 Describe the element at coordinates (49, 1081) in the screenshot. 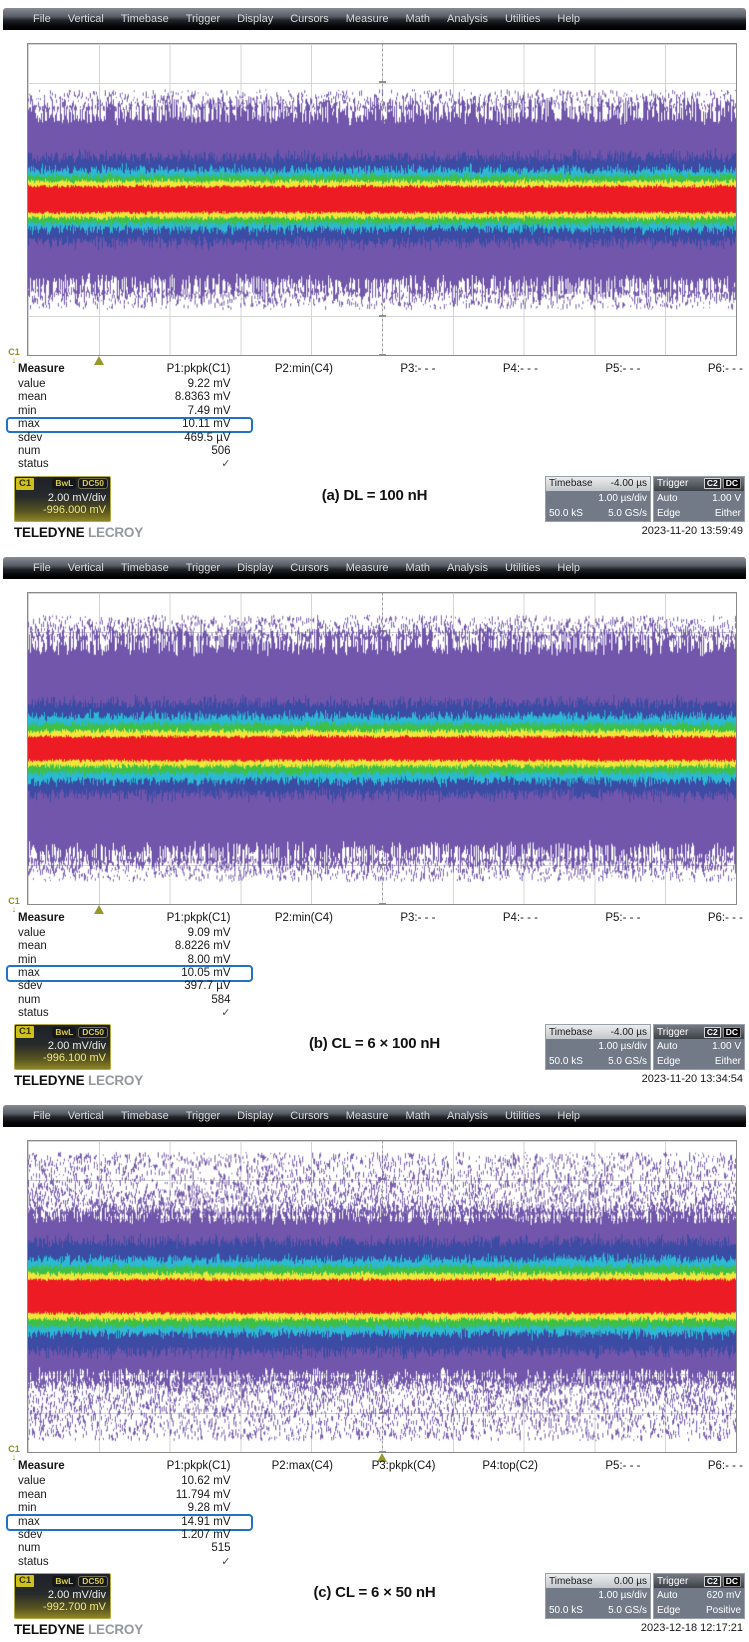

I see `brand-teledyne: TELEDYNE` at that location.